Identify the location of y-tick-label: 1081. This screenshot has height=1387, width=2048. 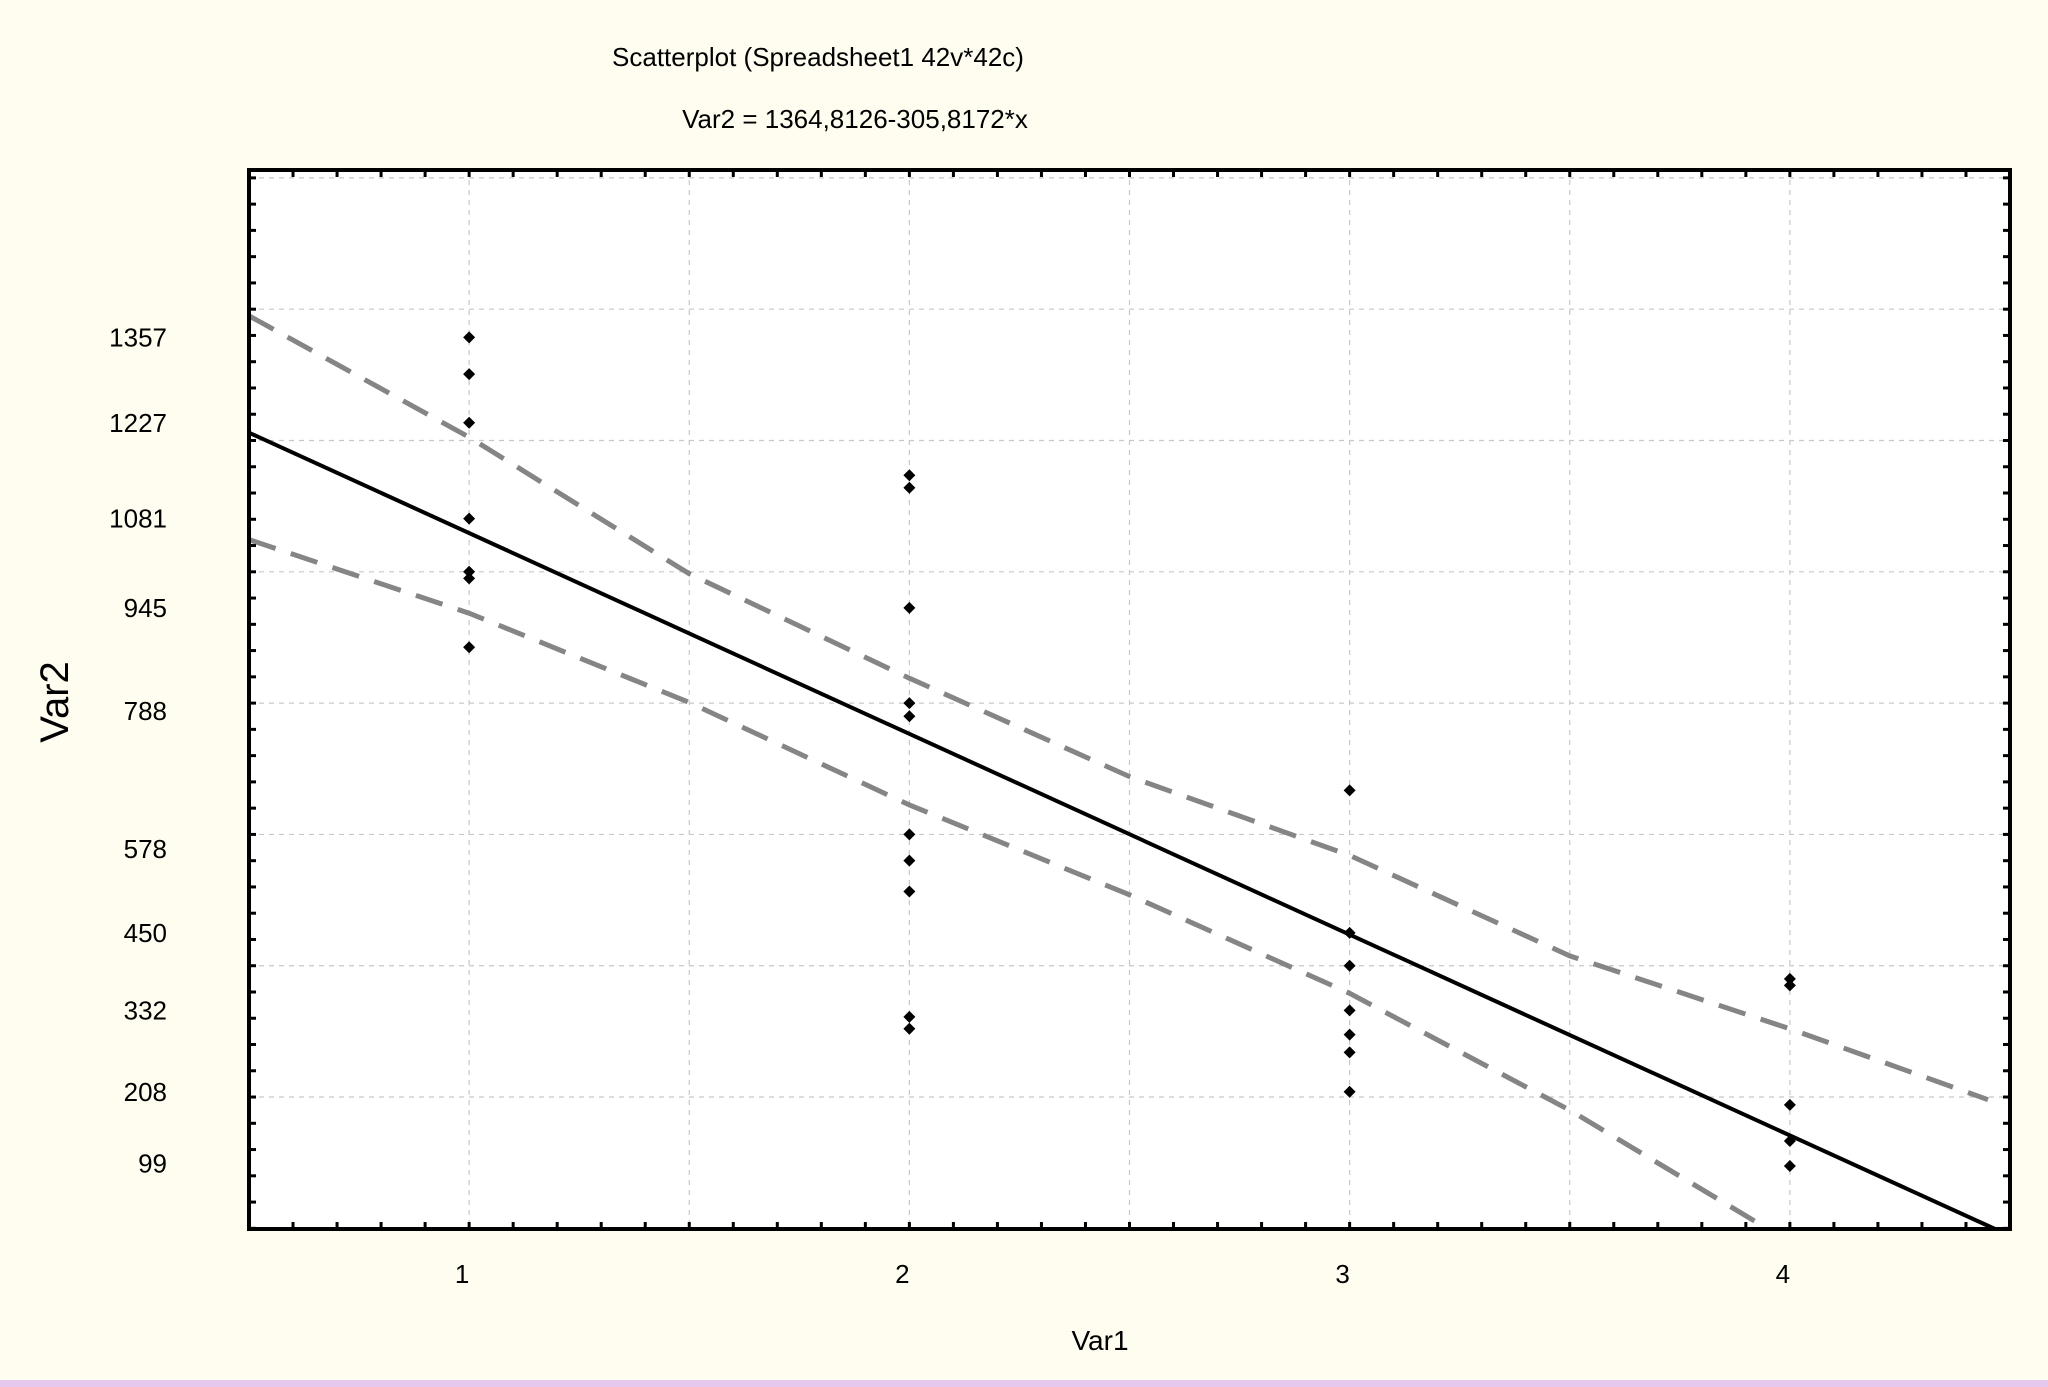
(138, 519).